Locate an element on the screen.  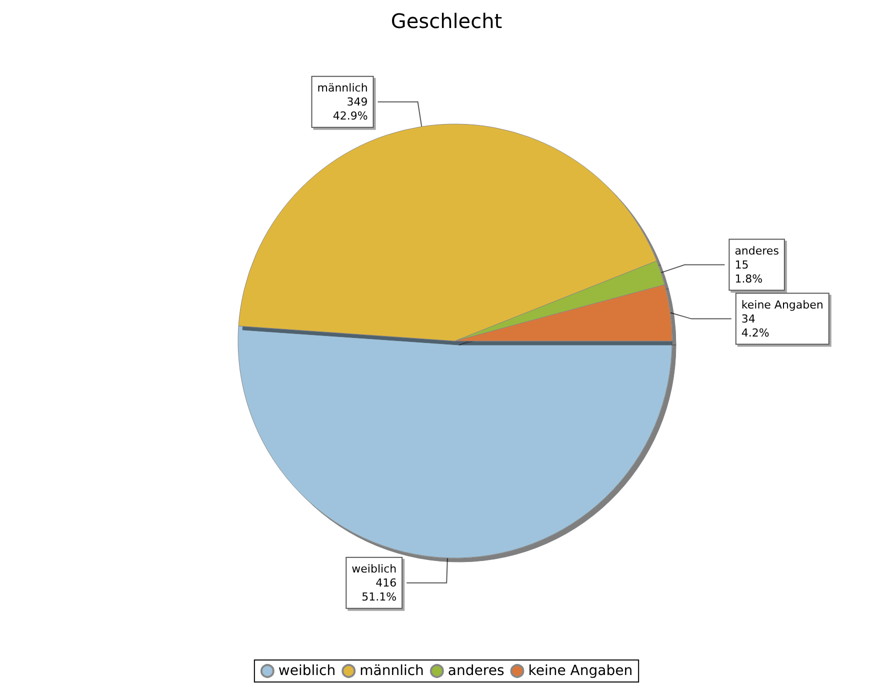
chart-title: Geschlecht is located at coordinates (446, 21).